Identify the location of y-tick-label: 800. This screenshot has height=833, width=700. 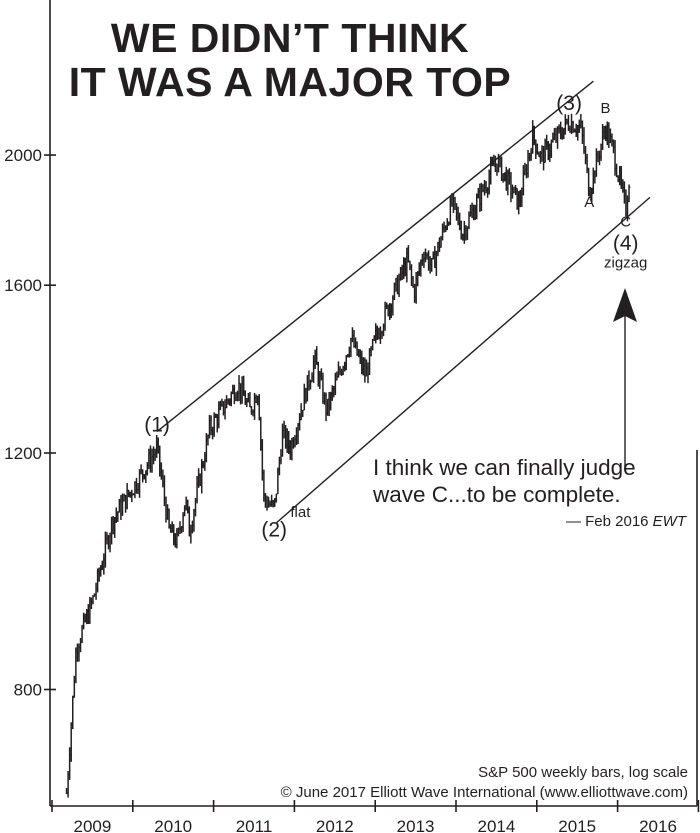
(28, 689).